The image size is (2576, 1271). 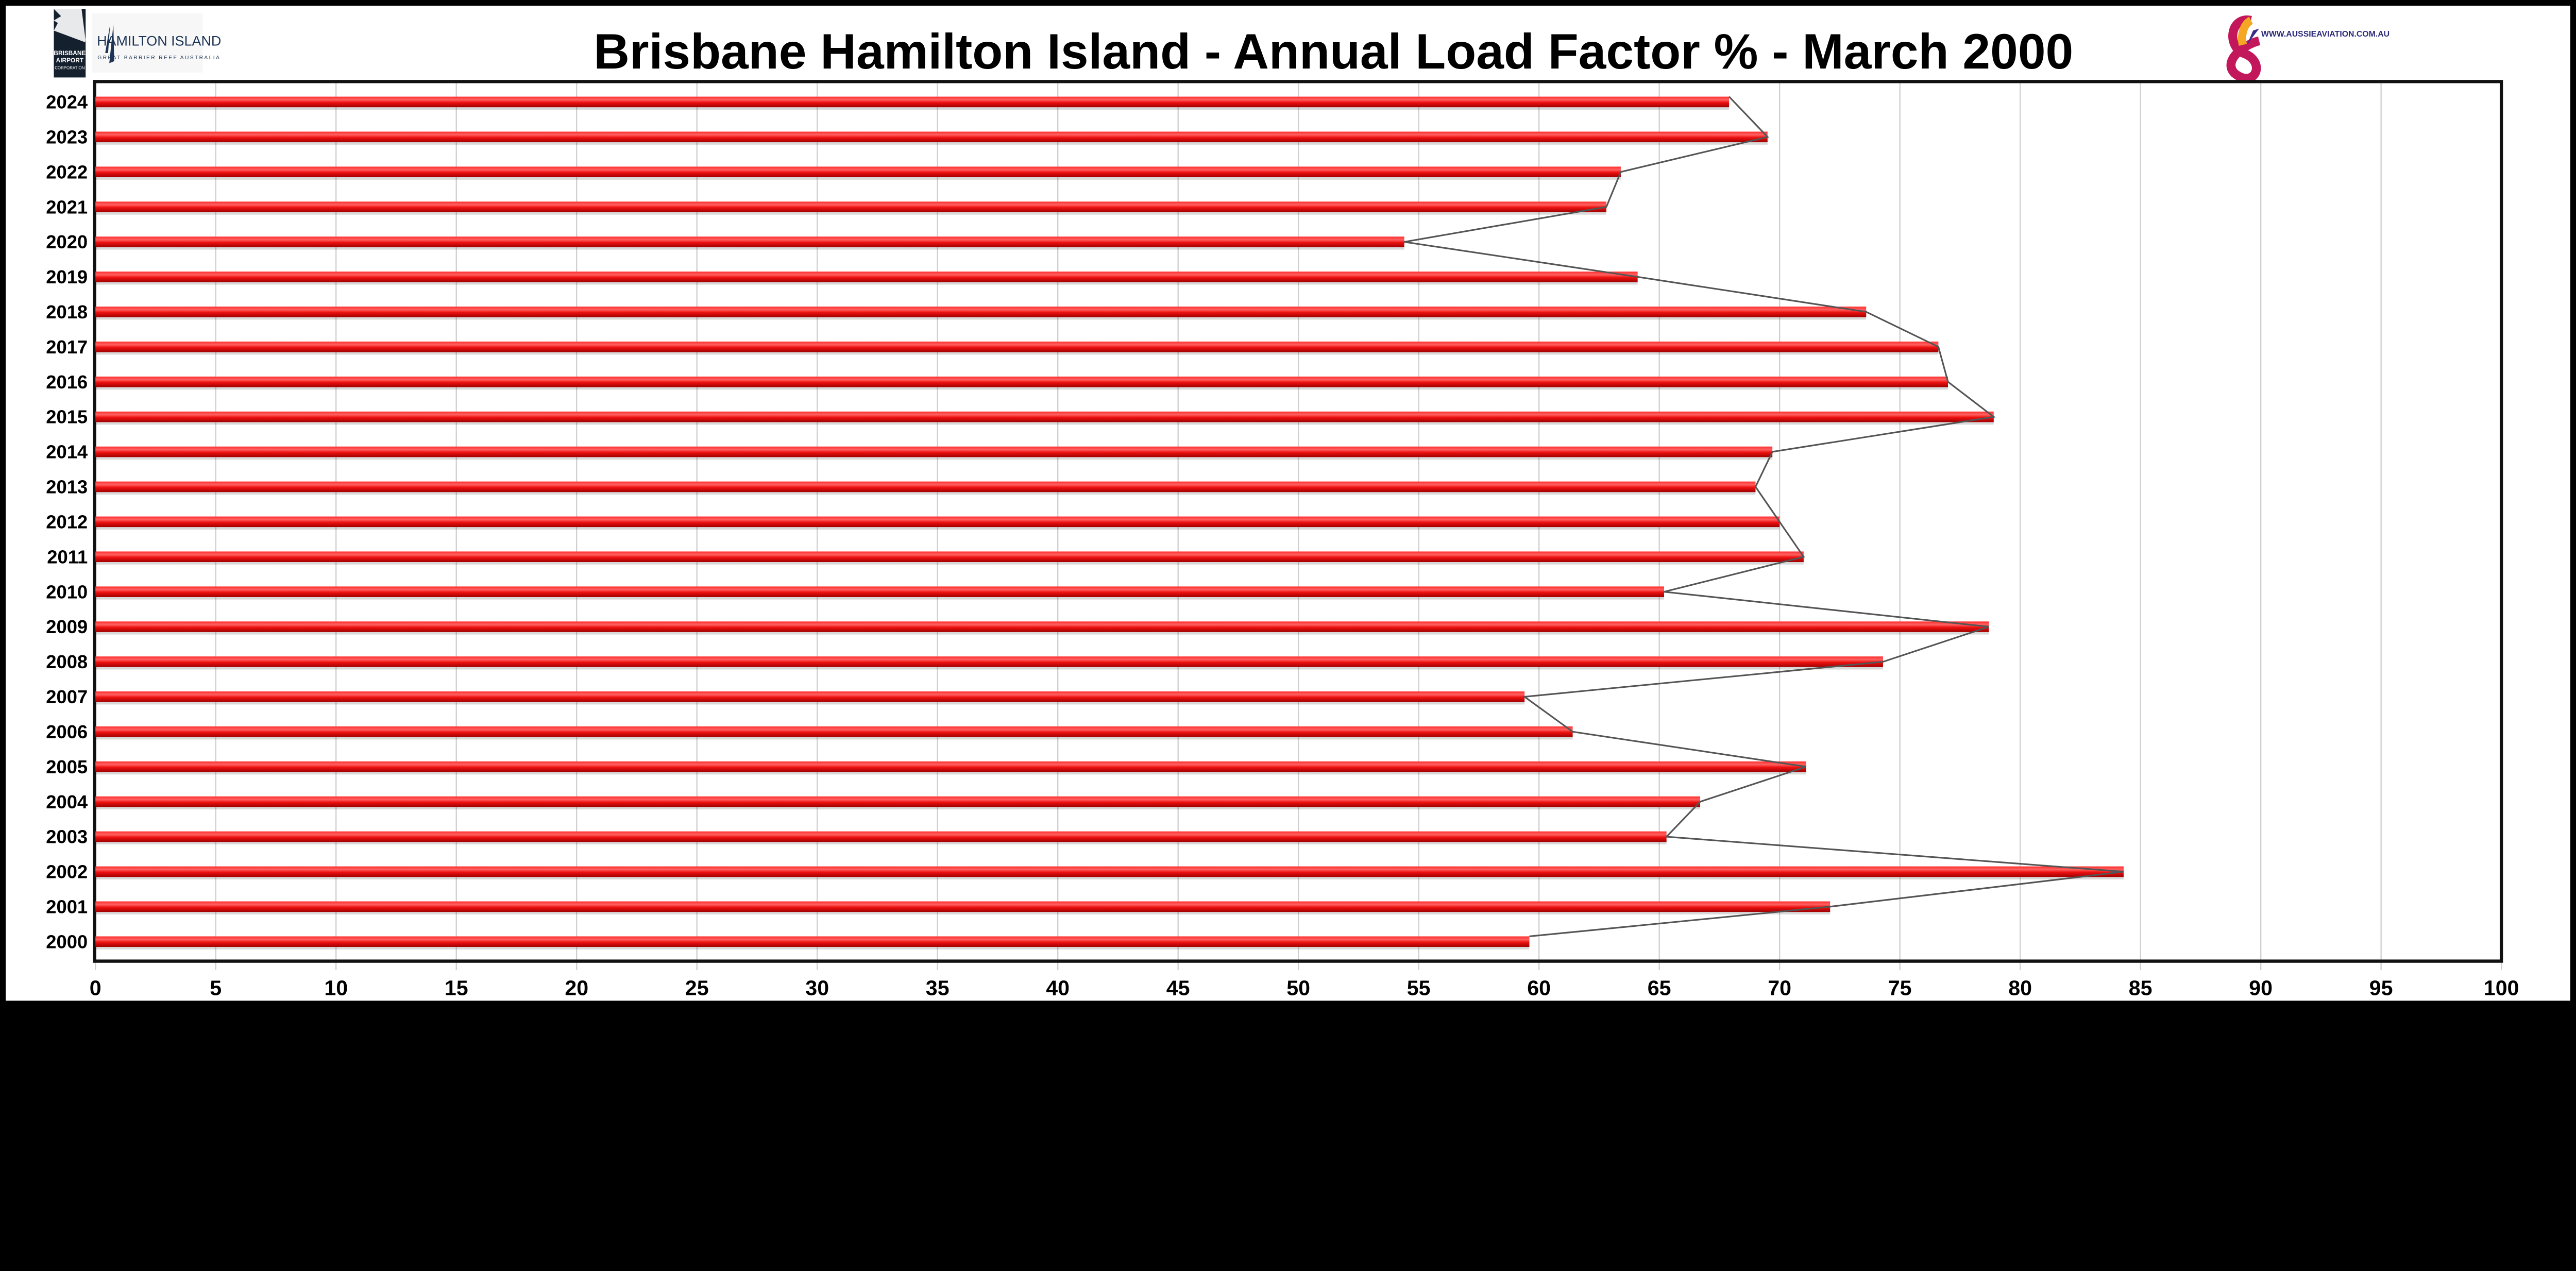 I want to click on category-label: 2006, so click(x=67, y=731).